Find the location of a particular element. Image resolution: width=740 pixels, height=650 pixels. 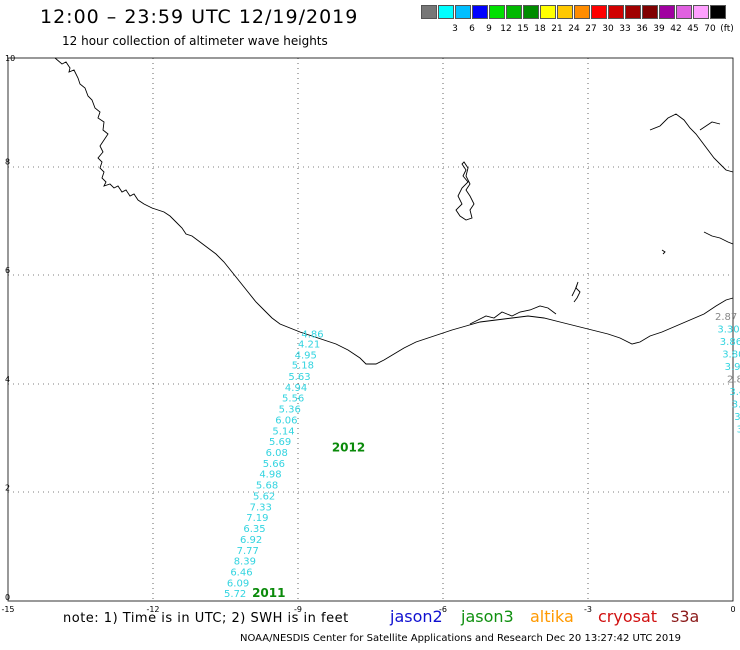

colorbar-label: 33 is located at coordinates (625, 29).